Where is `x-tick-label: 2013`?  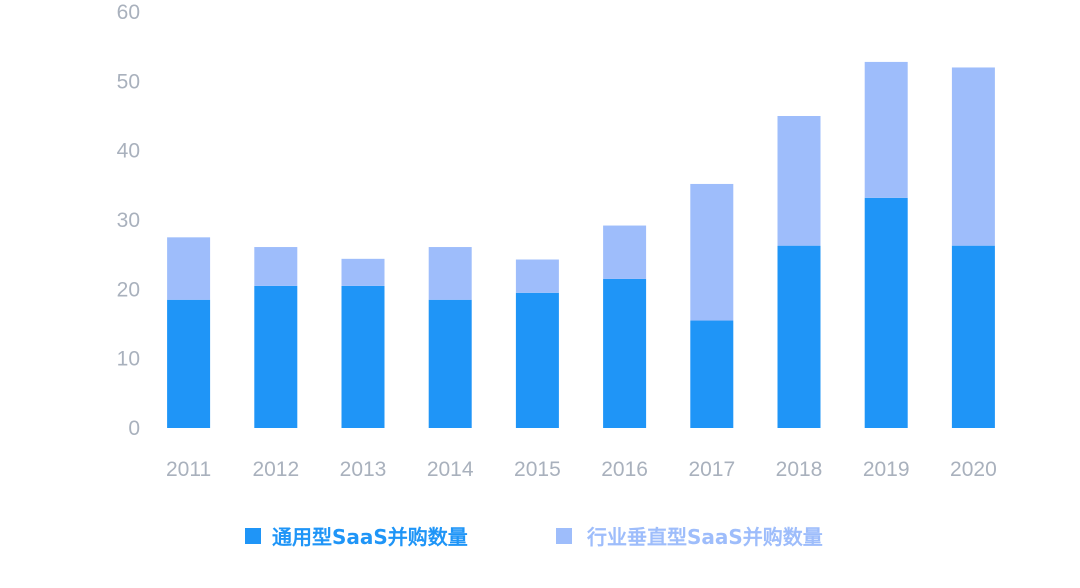 x-tick-label: 2013 is located at coordinates (363, 469).